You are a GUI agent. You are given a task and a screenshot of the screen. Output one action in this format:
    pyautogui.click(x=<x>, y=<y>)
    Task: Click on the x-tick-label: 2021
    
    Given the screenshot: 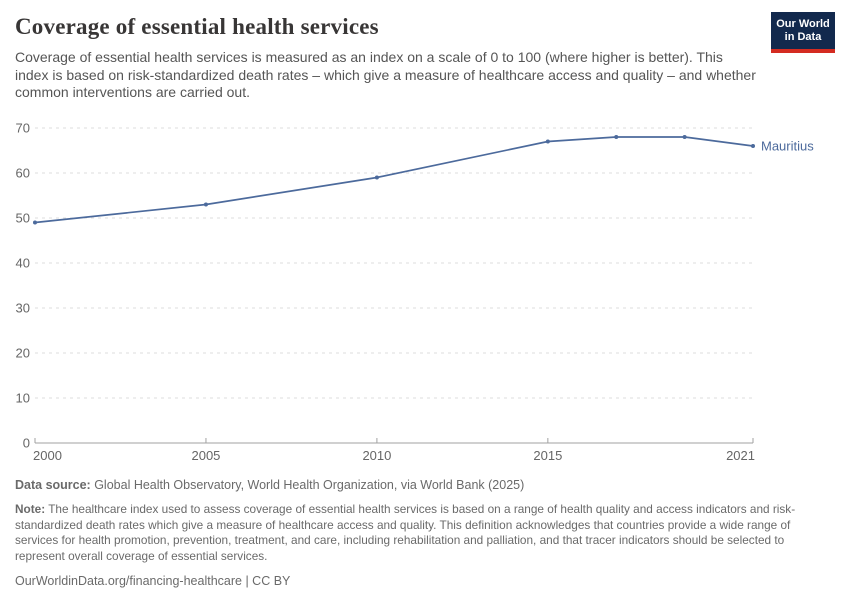 What is the action you would take?
    pyautogui.click(x=740, y=455)
    